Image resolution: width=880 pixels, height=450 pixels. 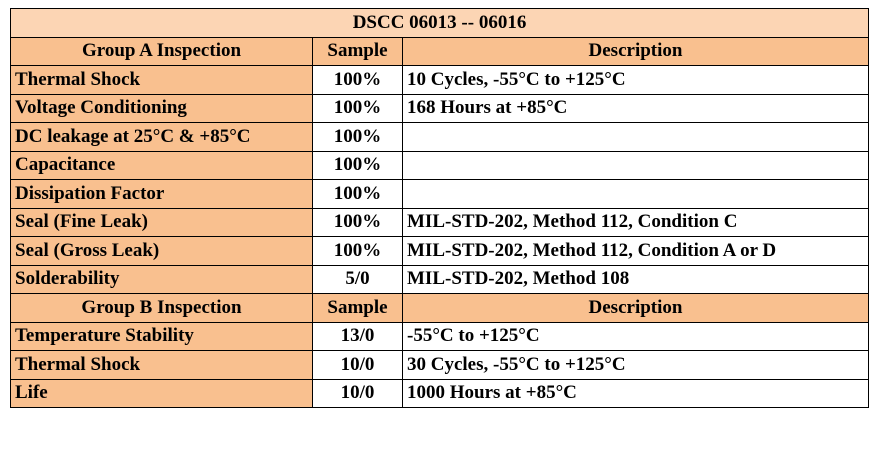 I want to click on description-cell: -55°C to +125°C, so click(x=635, y=336).